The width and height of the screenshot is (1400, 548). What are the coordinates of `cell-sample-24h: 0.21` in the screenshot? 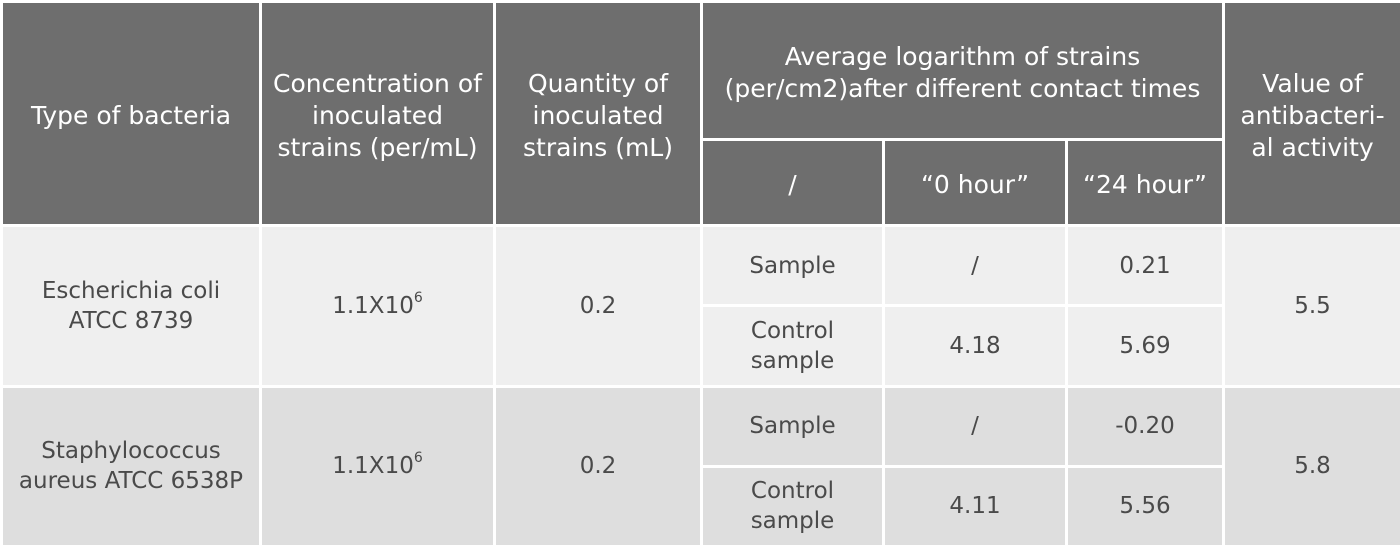 It's located at (1145, 265).